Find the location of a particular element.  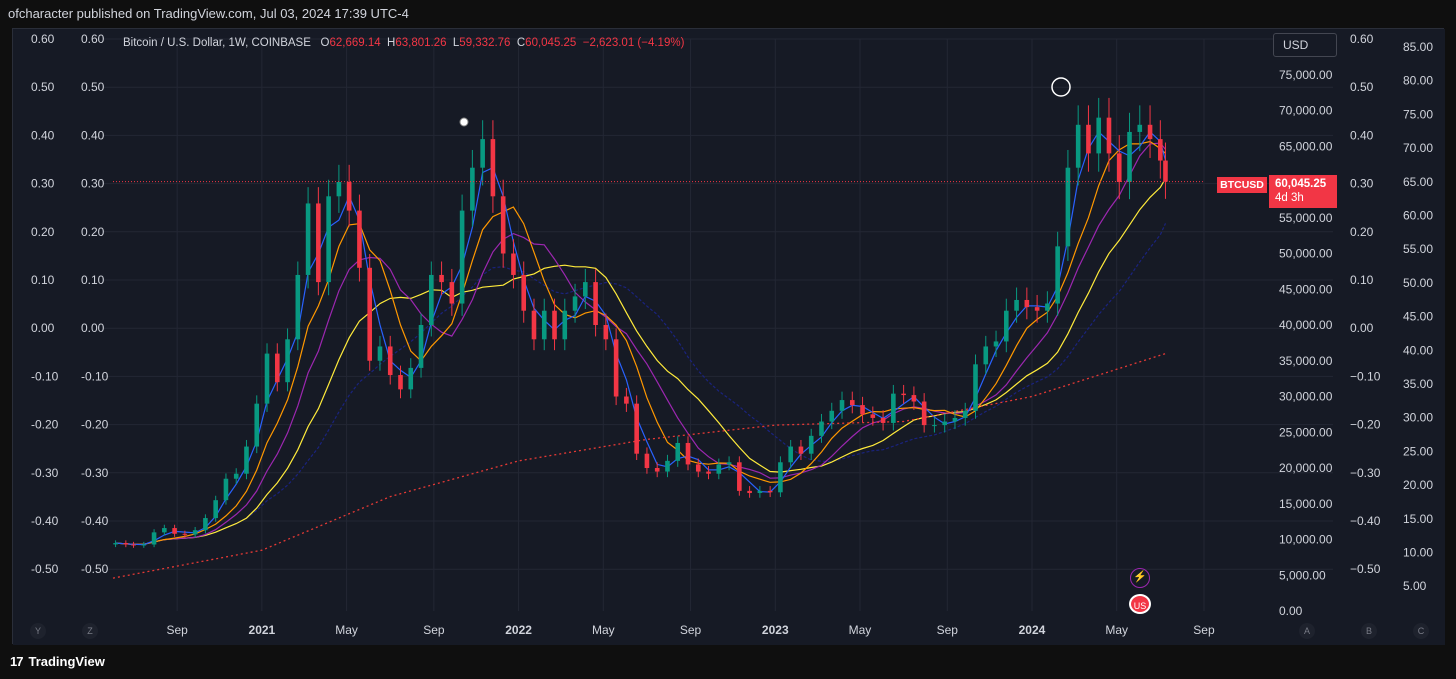

price-axis-tick-label: 15,000.00 is located at coordinates (1306, 504).